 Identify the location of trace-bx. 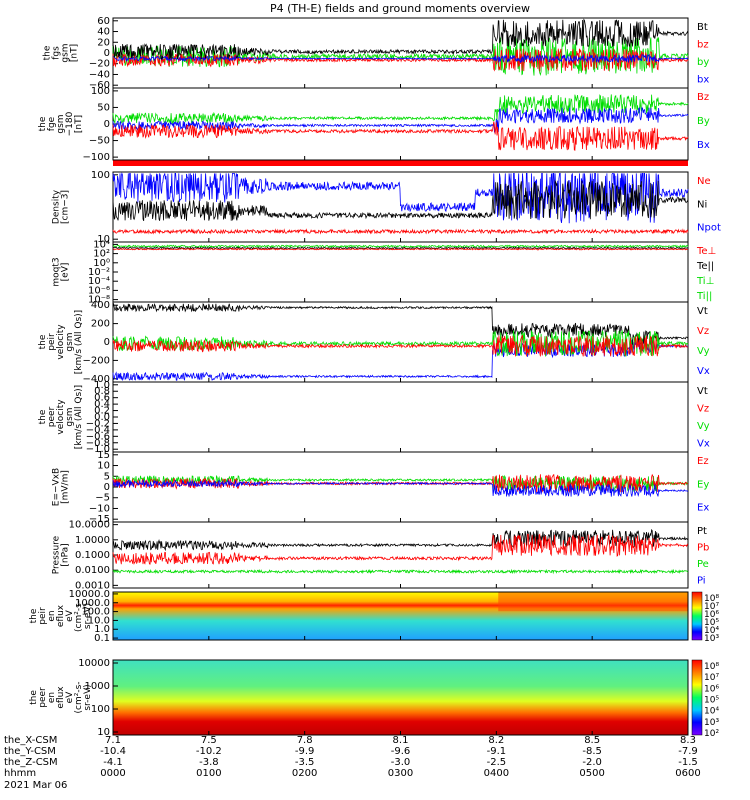
(400, 58).